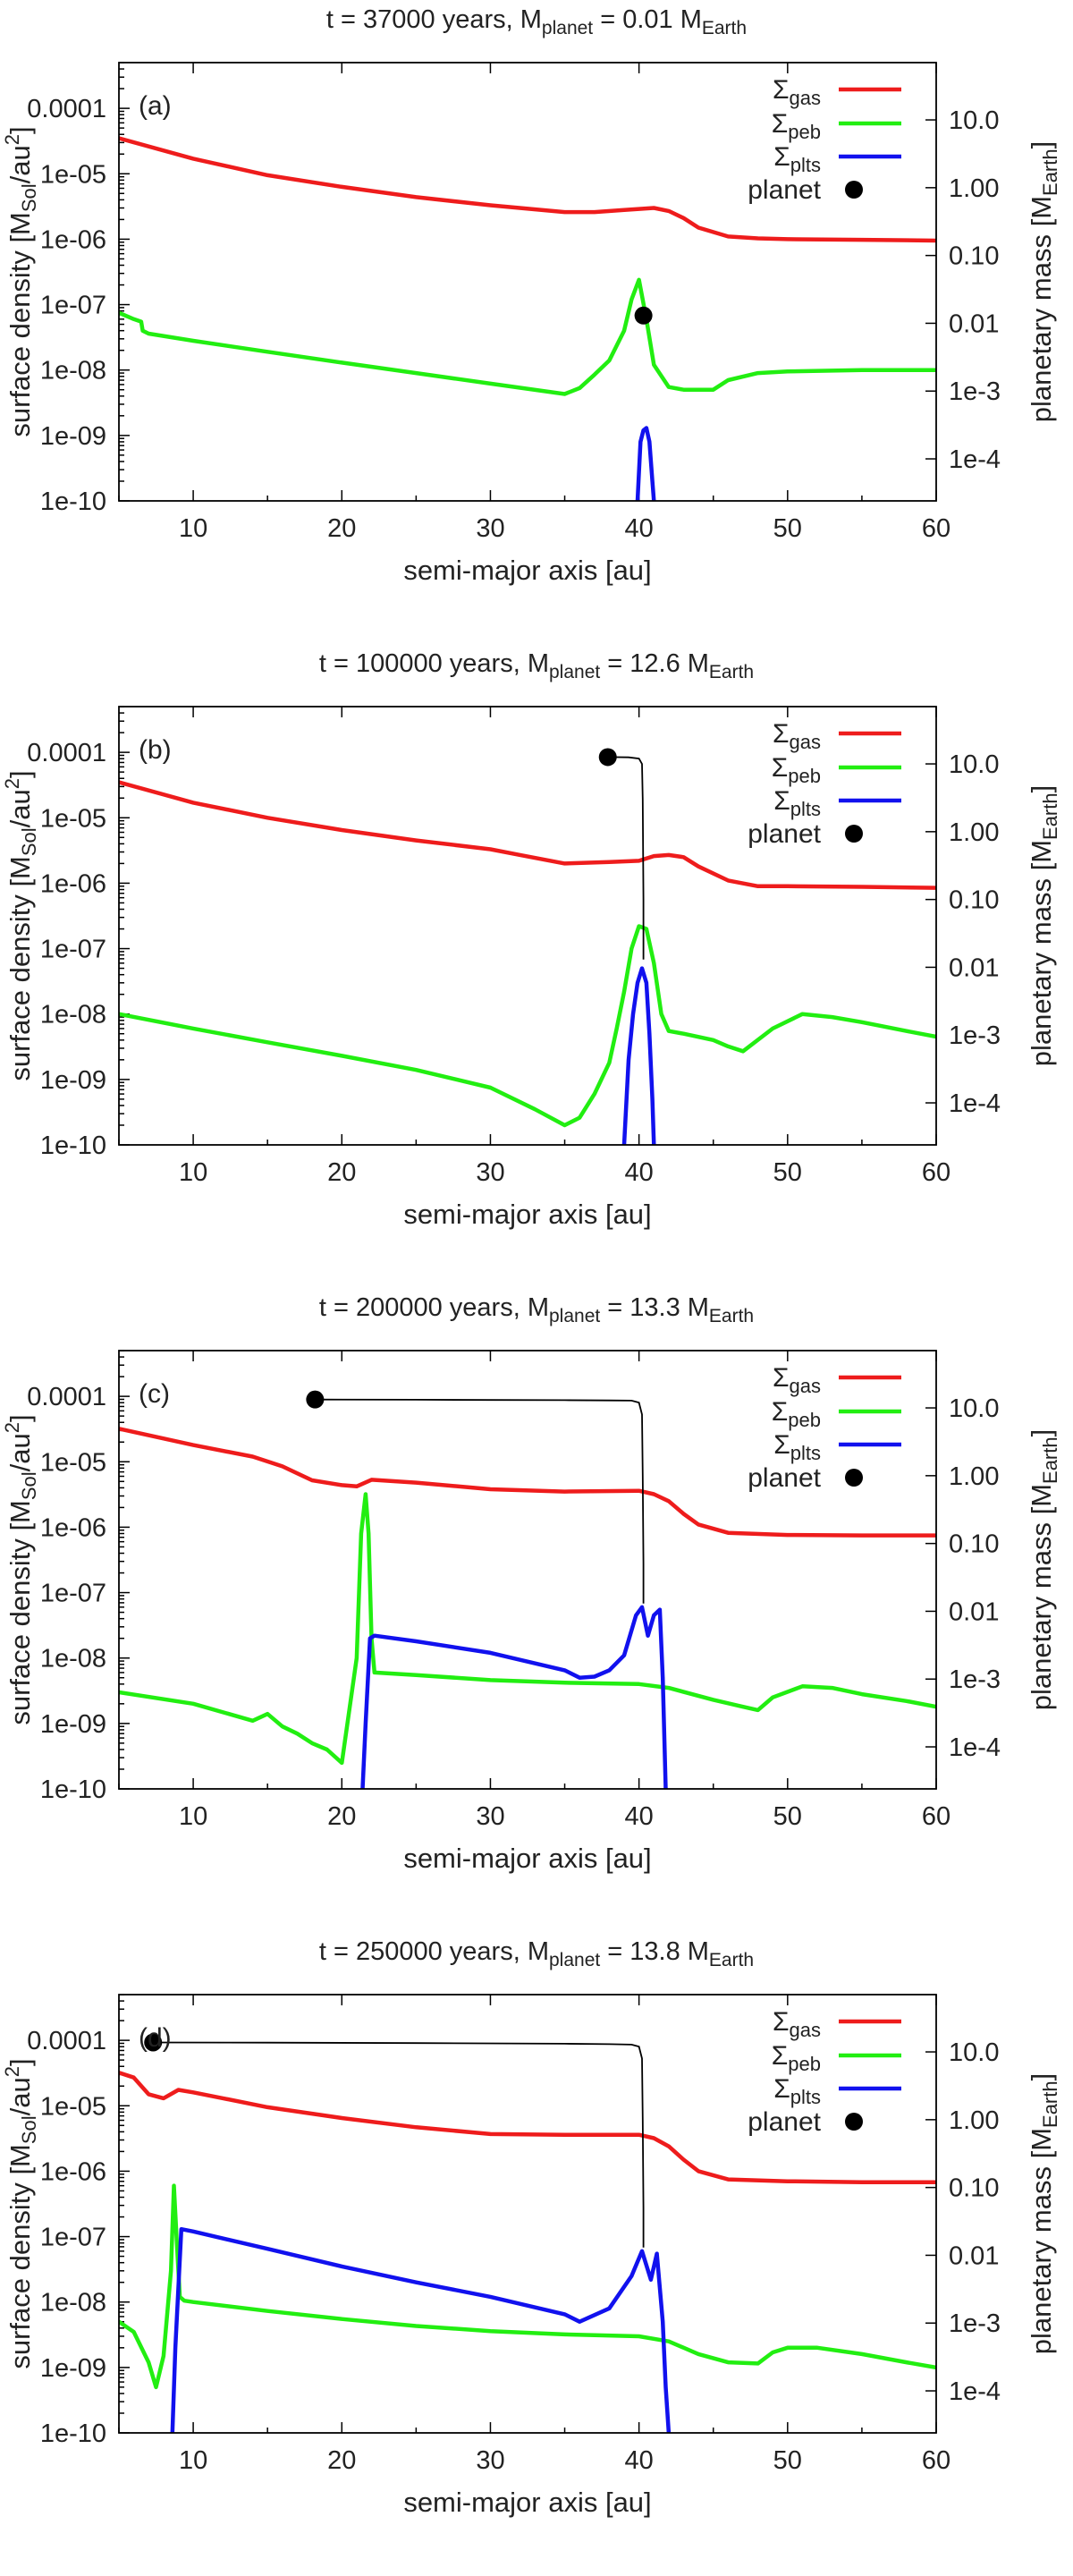 This screenshot has height=2576, width=1073. What do you see at coordinates (155, 106) in the screenshot?
I see `panel-label: (a)` at bounding box center [155, 106].